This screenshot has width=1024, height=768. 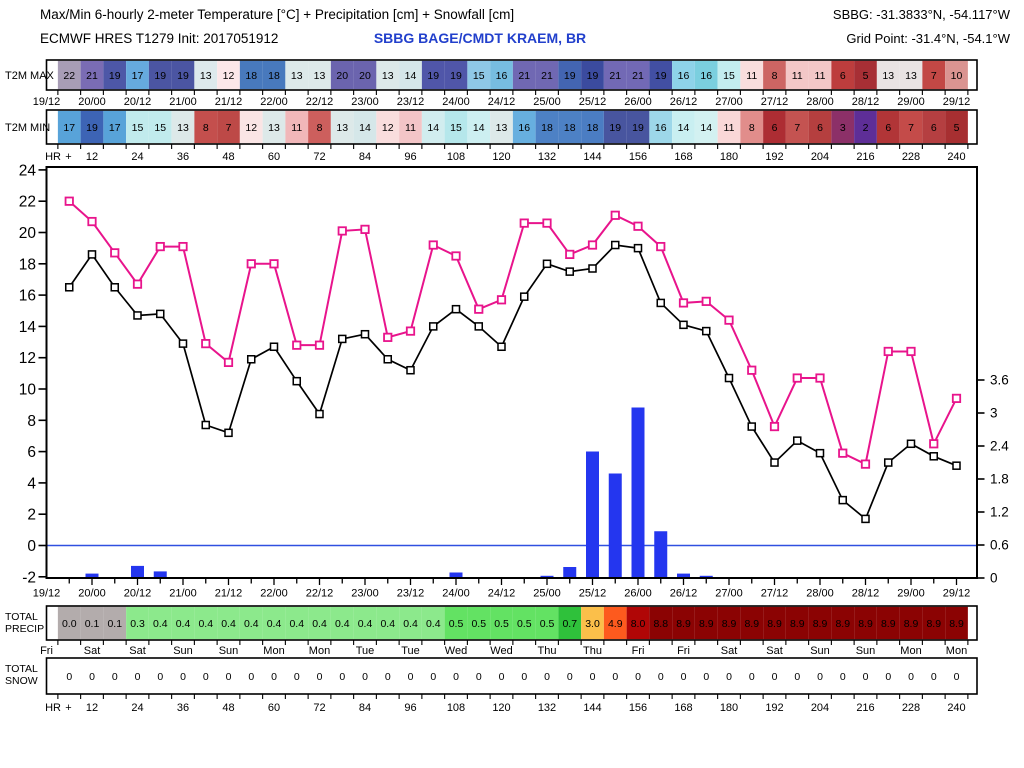 What do you see at coordinates (274, 102) in the screenshot?
I see `date-label: 22/00` at bounding box center [274, 102].